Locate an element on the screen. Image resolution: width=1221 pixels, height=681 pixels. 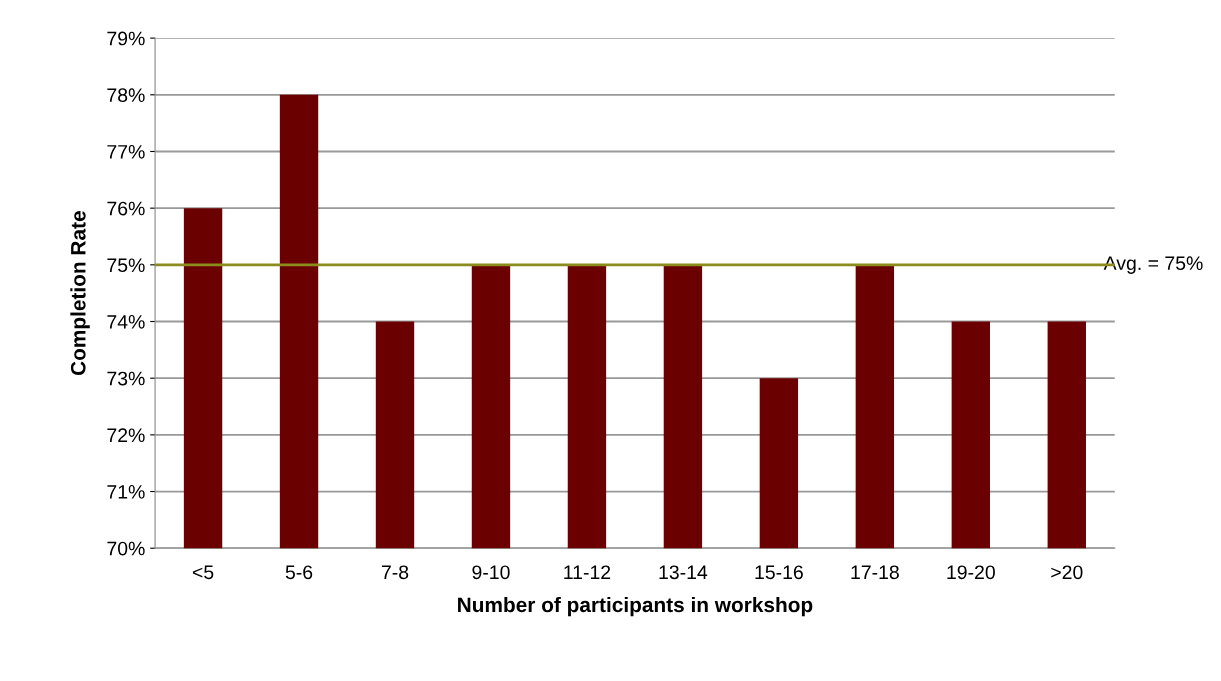
y-tick-label: 73% is located at coordinates (126, 378).